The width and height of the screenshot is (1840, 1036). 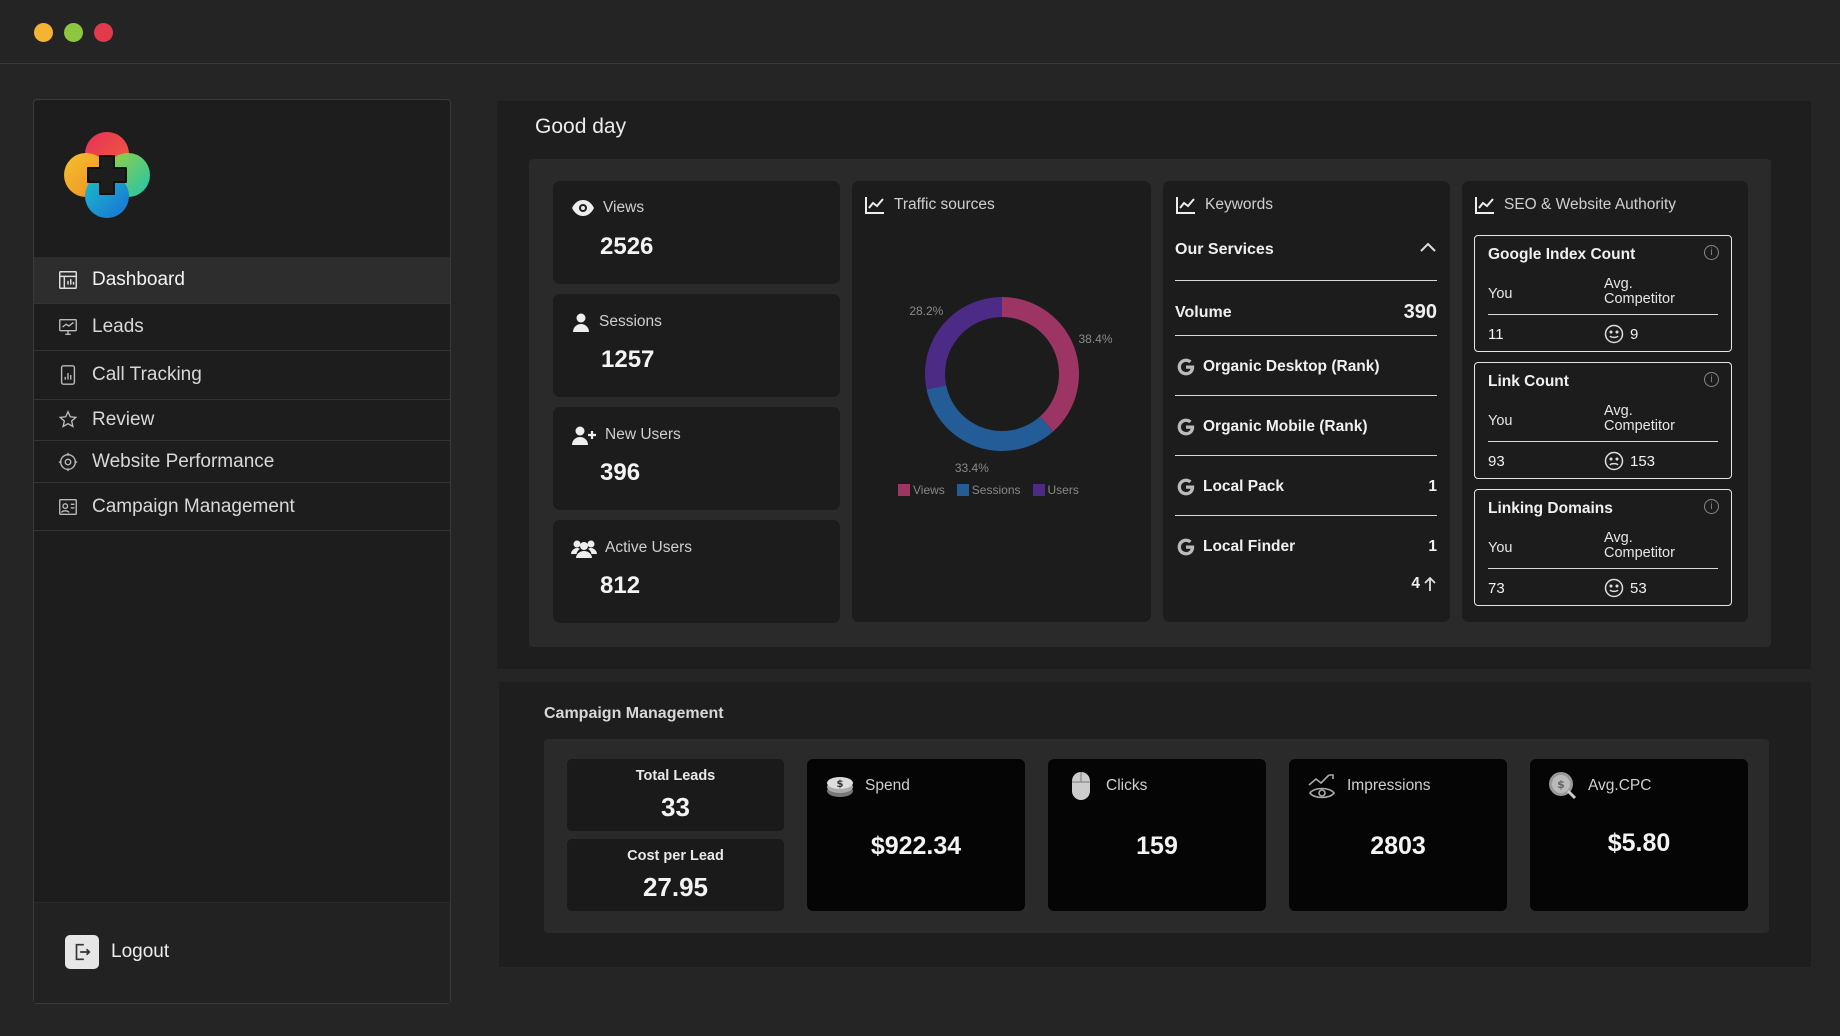 What do you see at coordinates (963, 343) in the screenshot?
I see `donut-slice-users` at bounding box center [963, 343].